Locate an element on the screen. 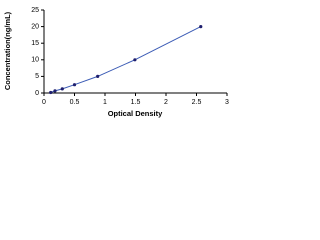  x-tick-label: 0.5 is located at coordinates (75, 102).